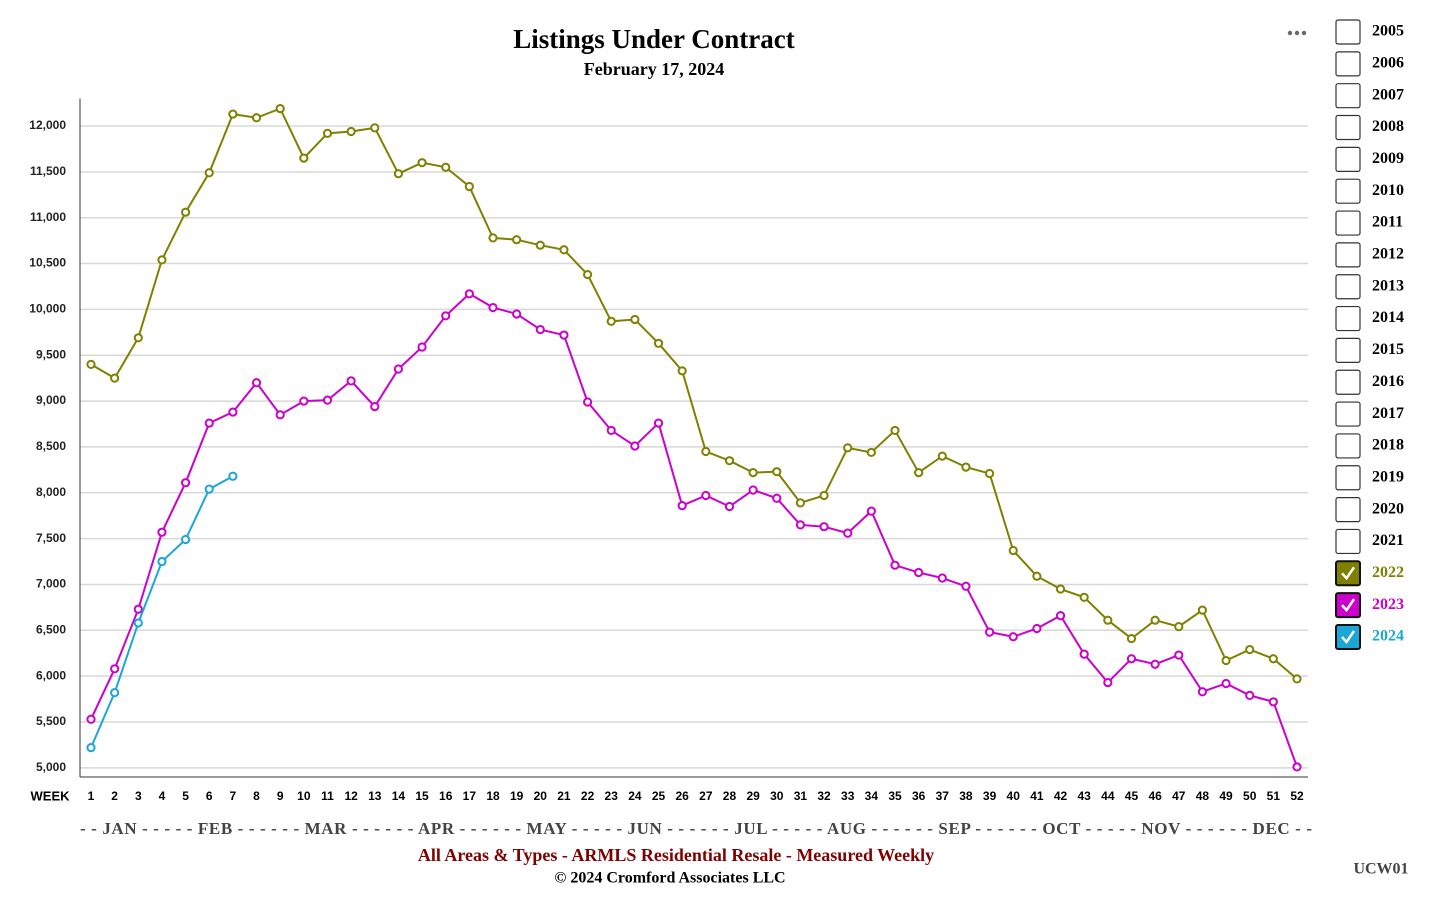 Image resolution: width=1448 pixels, height=908 pixels. What do you see at coordinates (801, 796) in the screenshot?
I see `x-tick-label: 31` at bounding box center [801, 796].